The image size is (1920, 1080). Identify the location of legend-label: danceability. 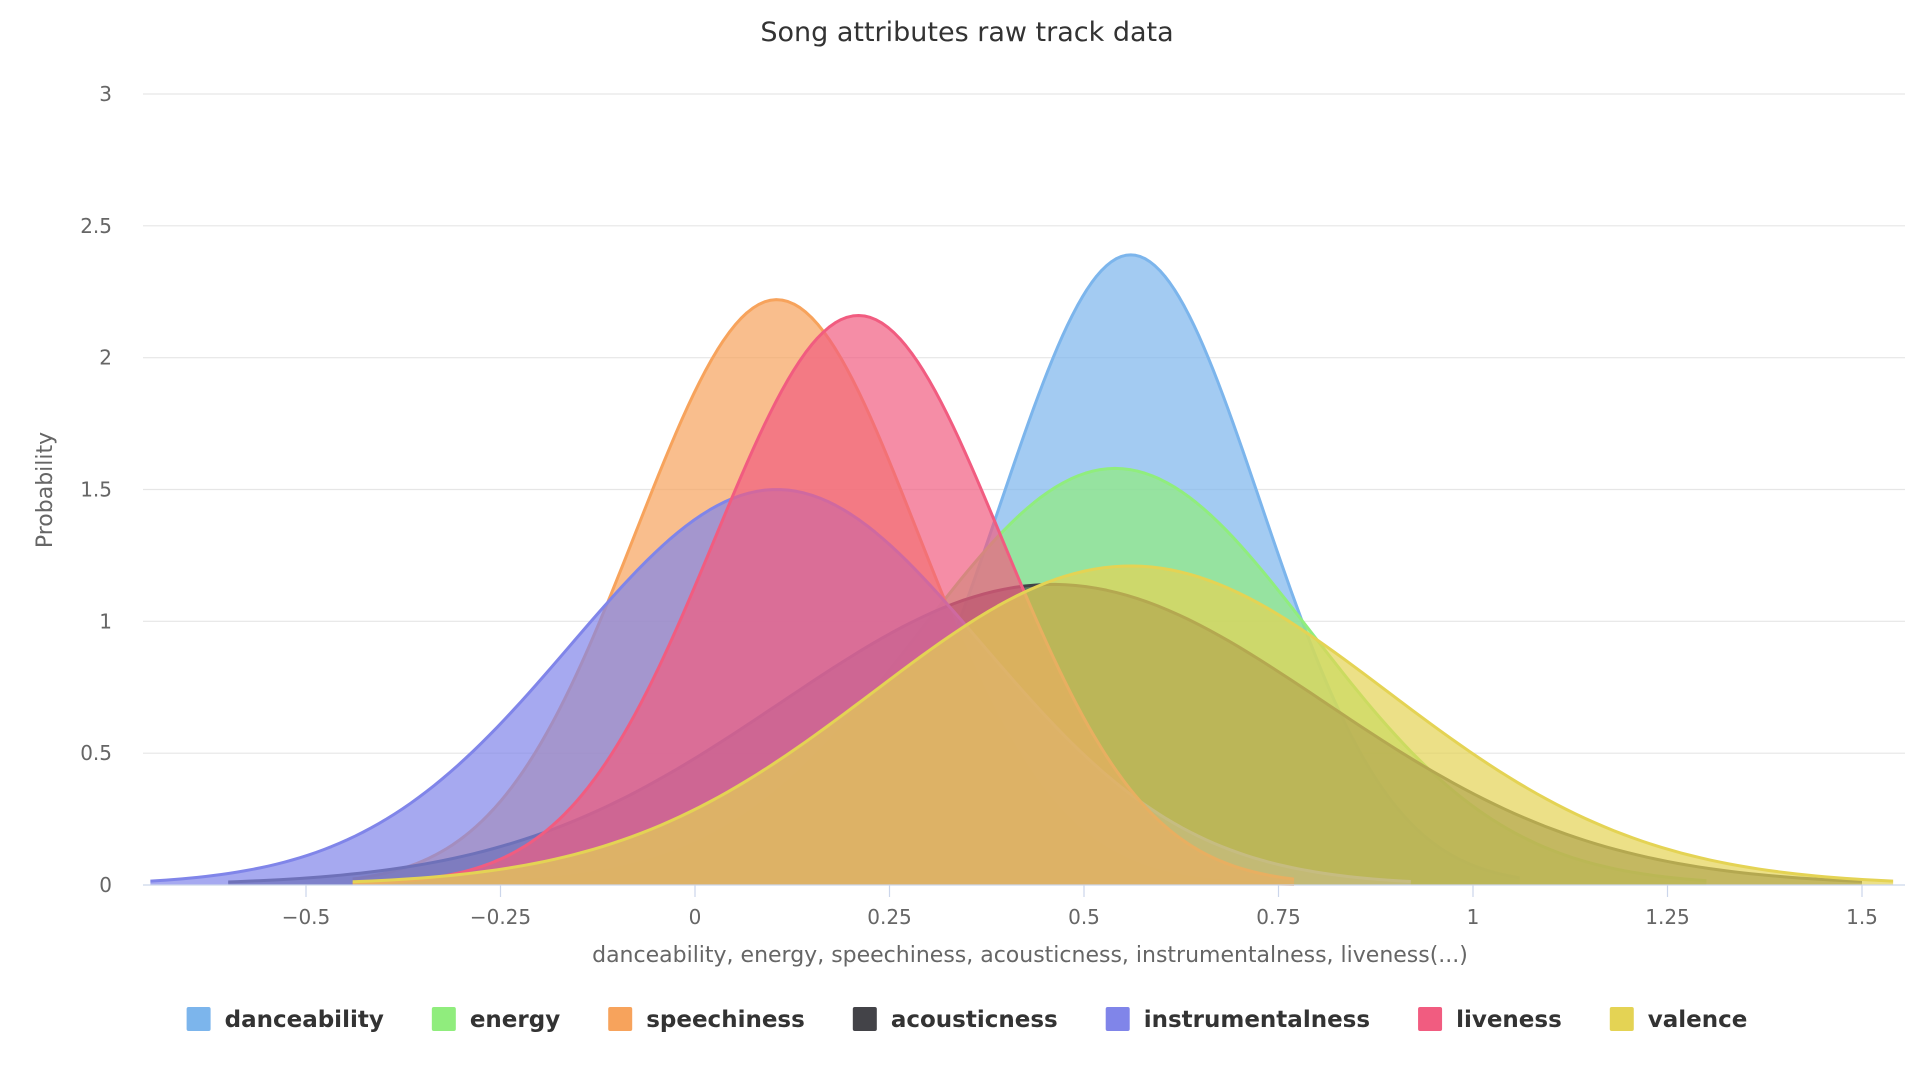
(304, 1020).